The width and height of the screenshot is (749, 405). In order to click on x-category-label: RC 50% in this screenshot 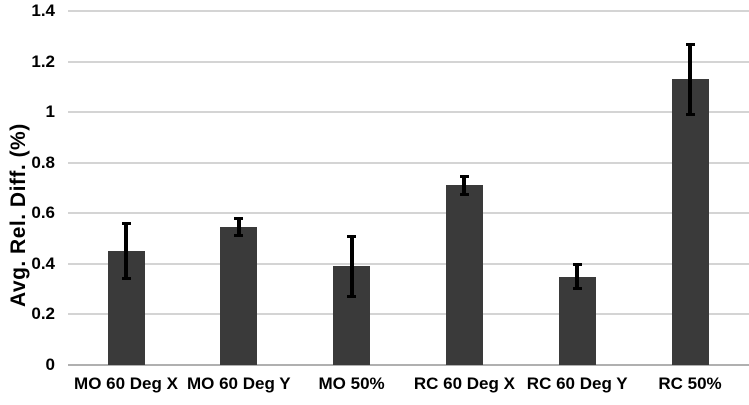, I will do `click(690, 383)`.